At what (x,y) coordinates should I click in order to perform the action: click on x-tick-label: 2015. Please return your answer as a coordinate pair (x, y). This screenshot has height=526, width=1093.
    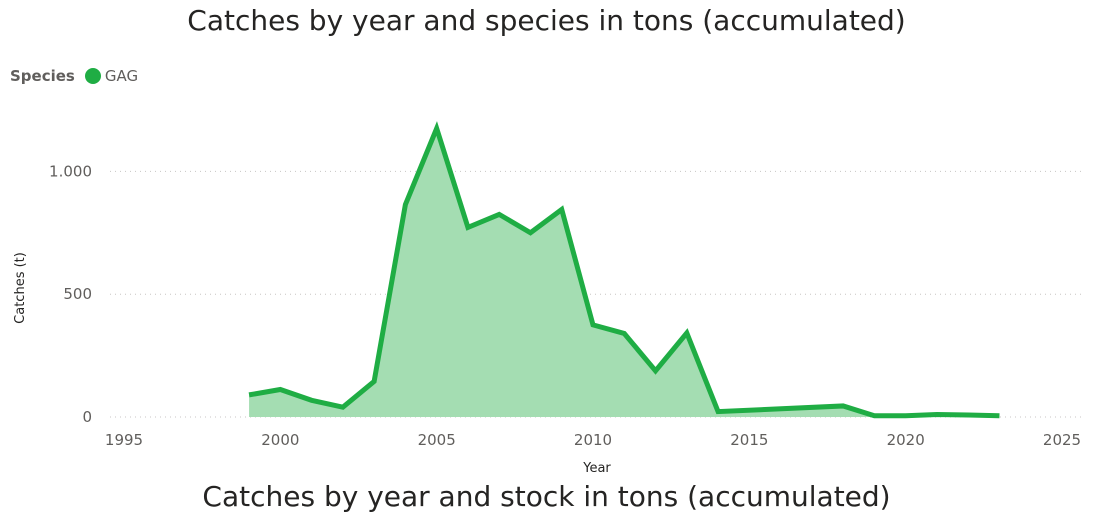
    Looking at the image, I should click on (749, 440).